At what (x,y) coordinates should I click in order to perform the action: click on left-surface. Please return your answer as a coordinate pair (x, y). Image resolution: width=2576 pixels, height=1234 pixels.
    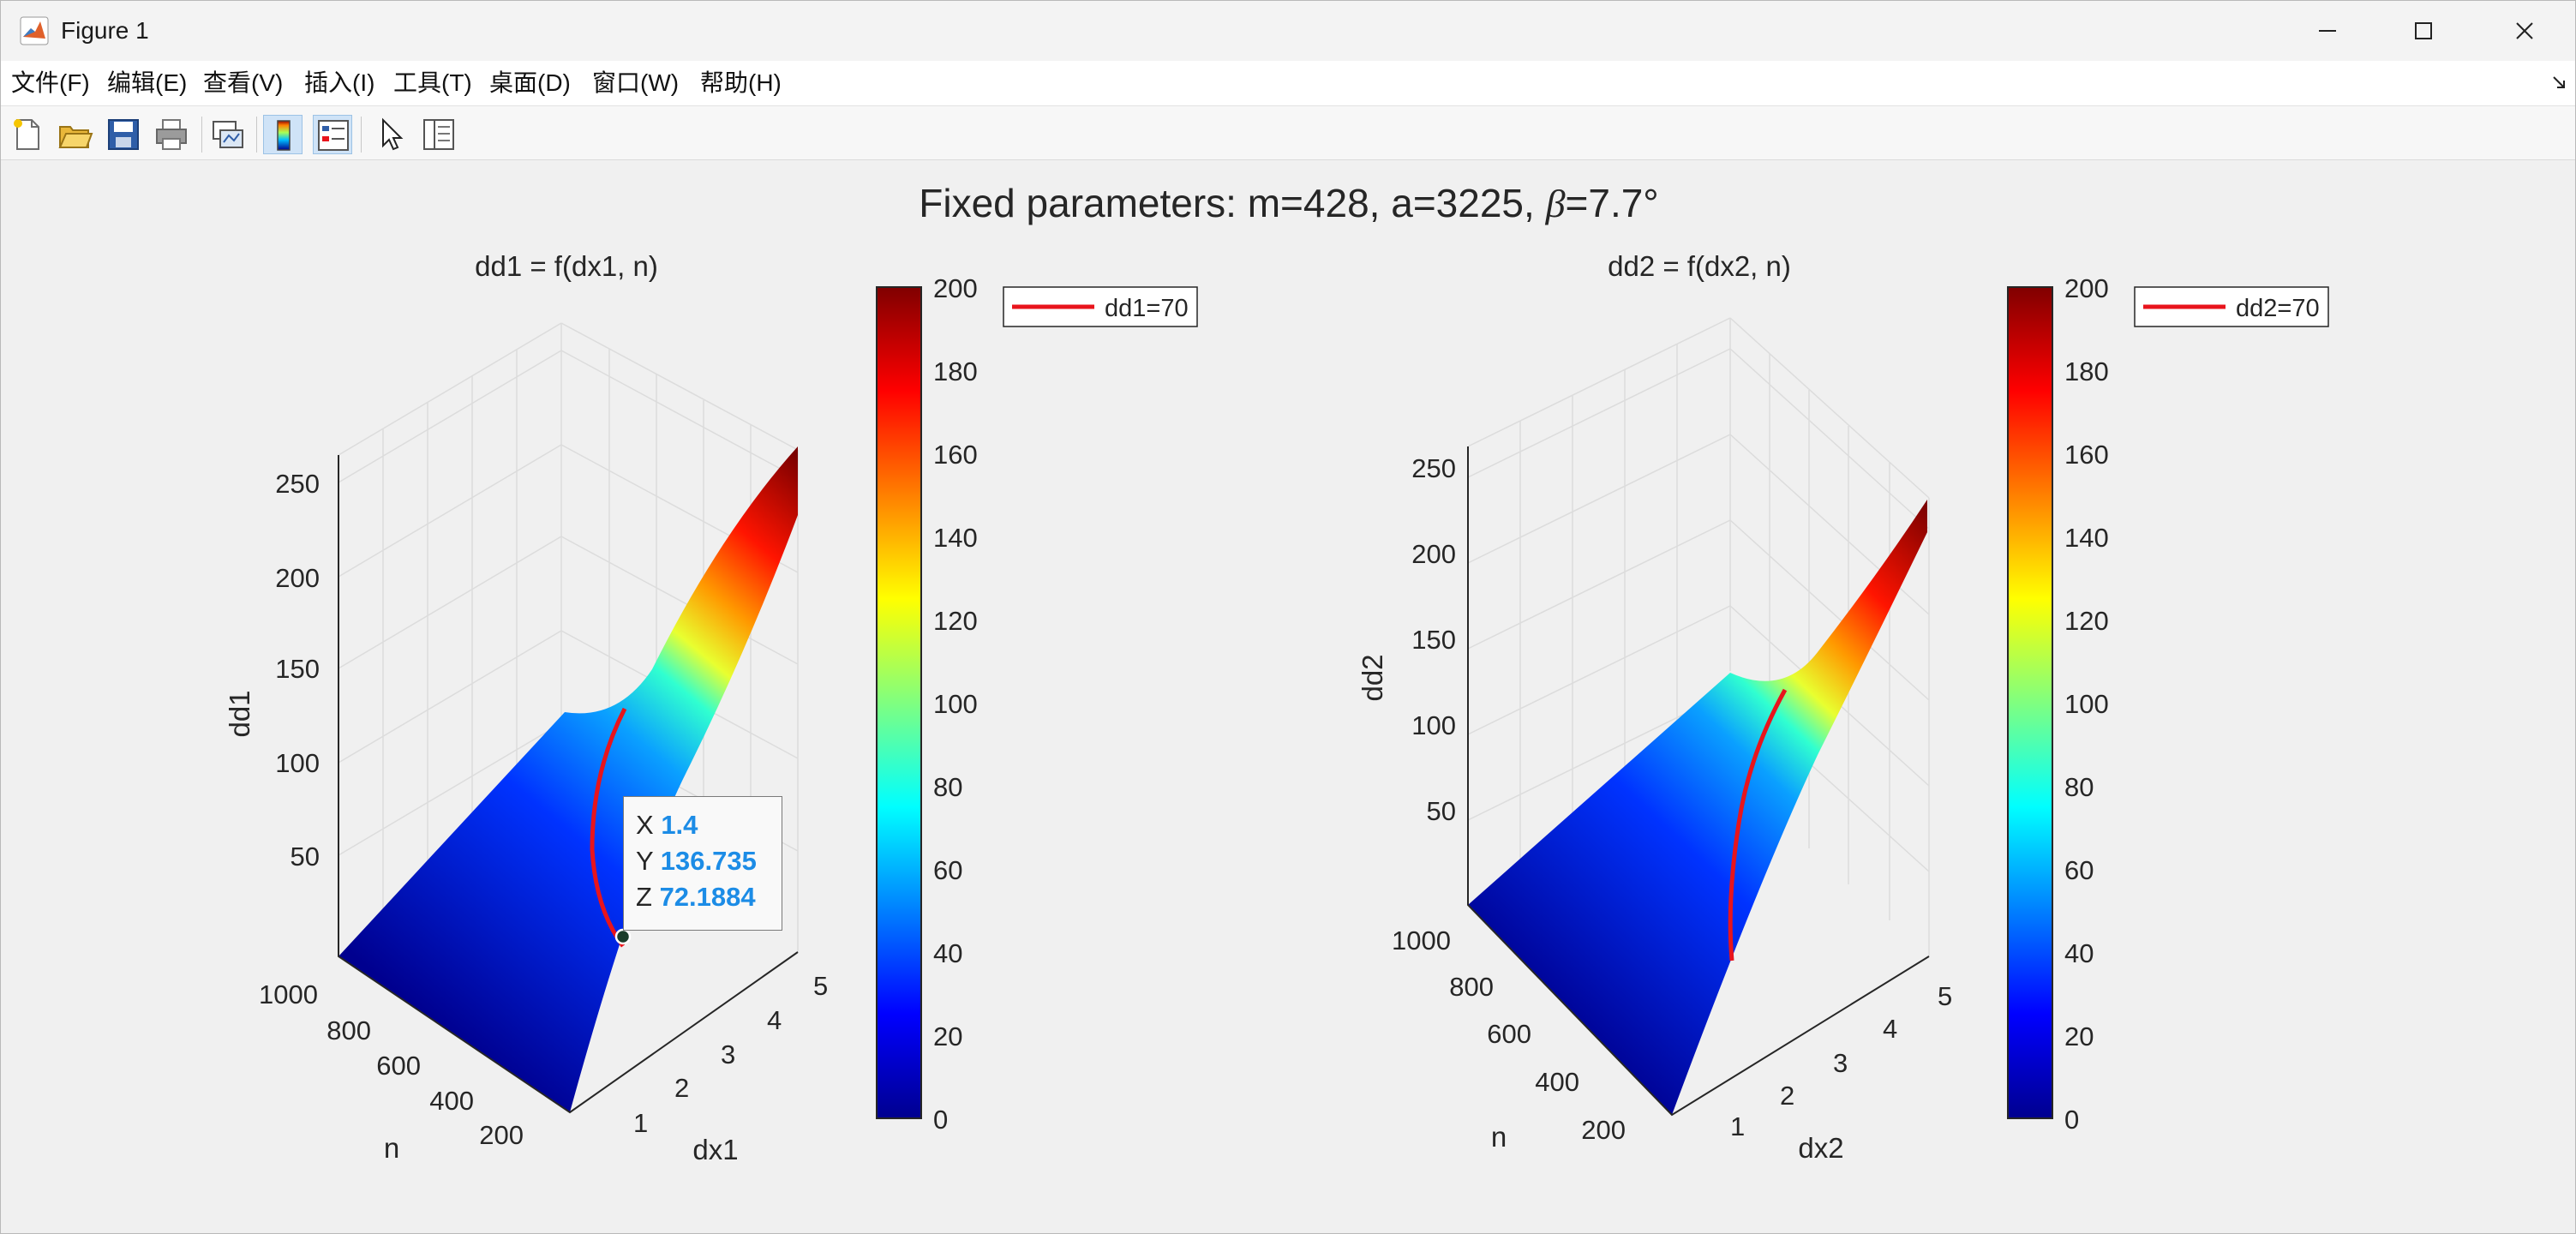
    Looking at the image, I should click on (568, 779).